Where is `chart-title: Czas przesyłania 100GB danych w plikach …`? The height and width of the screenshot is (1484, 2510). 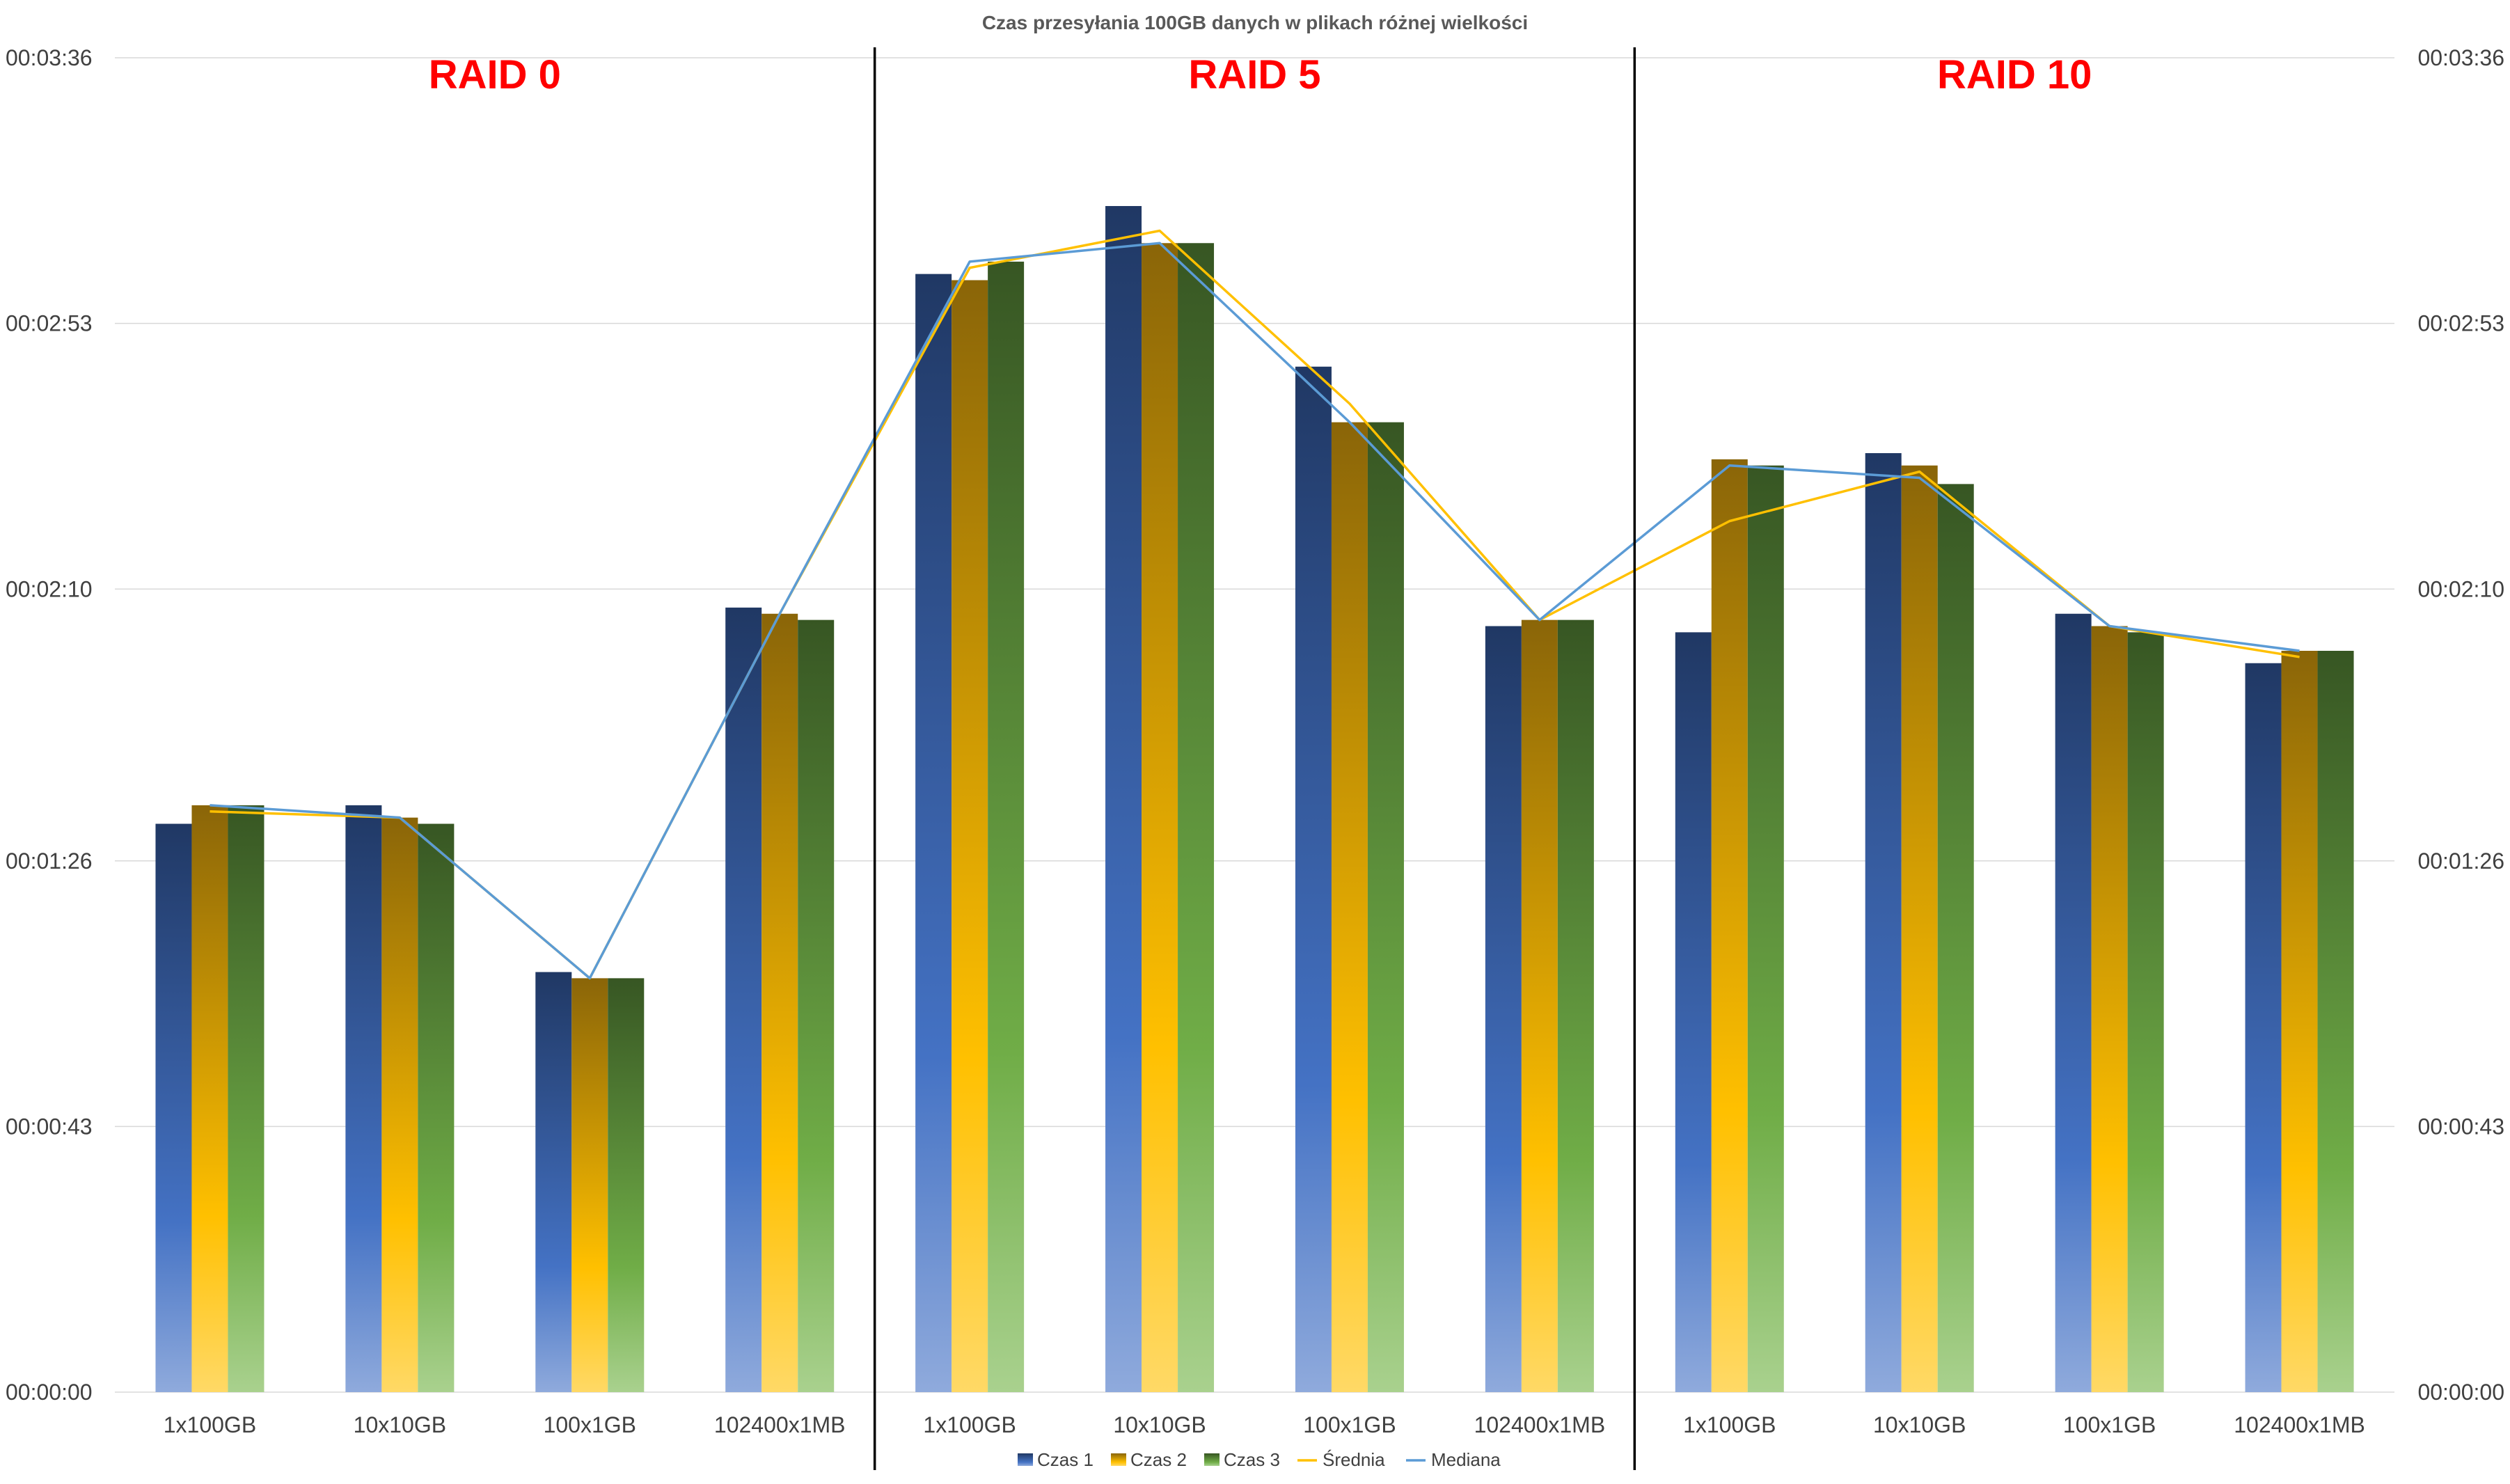 chart-title: Czas przesyłania 100GB danych w plikach … is located at coordinates (1255, 22).